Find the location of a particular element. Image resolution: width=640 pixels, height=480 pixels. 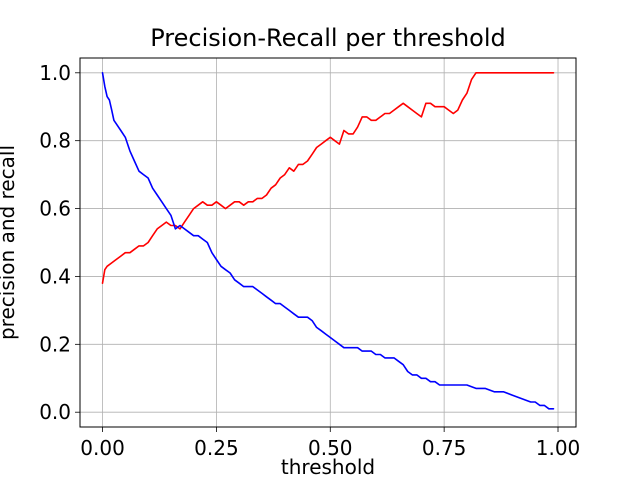

x-tick-label: 0.25 is located at coordinates (216, 448).